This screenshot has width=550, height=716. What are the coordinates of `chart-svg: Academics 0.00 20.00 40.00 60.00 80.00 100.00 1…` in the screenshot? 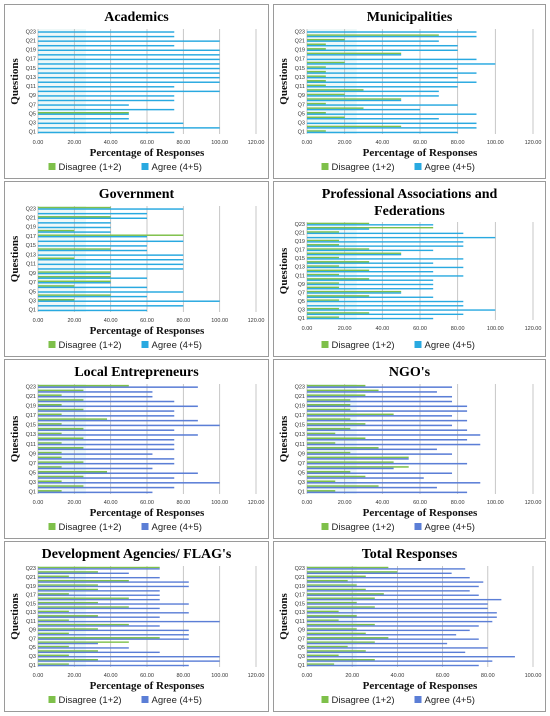 It's located at (136, 91).